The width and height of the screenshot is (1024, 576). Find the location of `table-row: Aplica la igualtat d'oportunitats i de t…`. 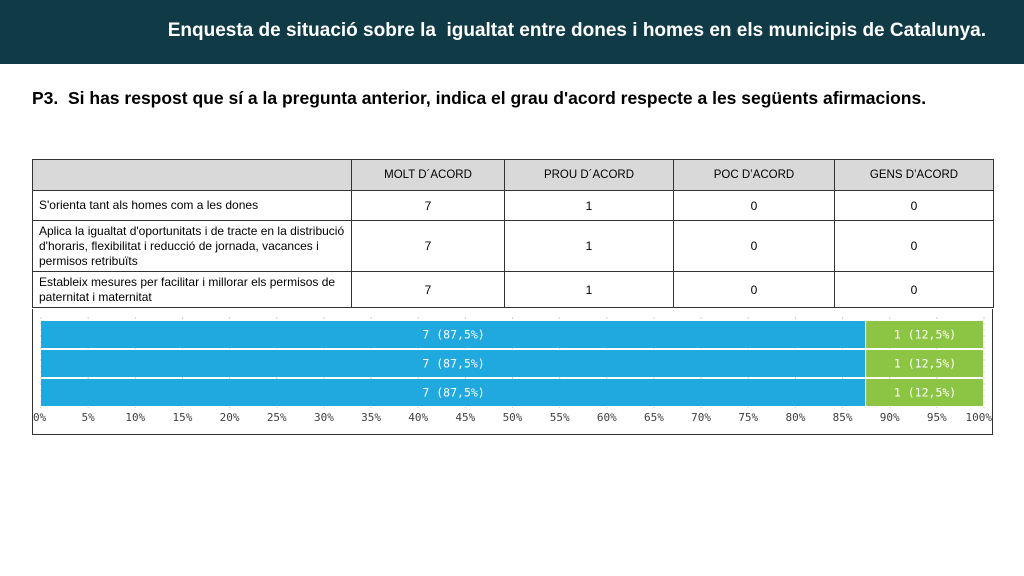

table-row: Aplica la igualtat d'oportunitats i de t… is located at coordinates (513, 246).